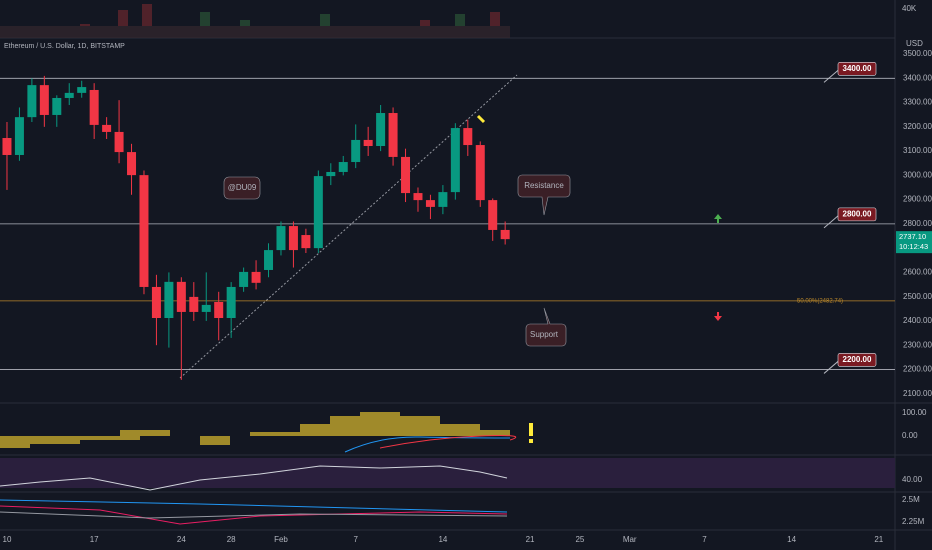  What do you see at coordinates (544, 185) in the screenshot?
I see `annotation: Resistance` at bounding box center [544, 185].